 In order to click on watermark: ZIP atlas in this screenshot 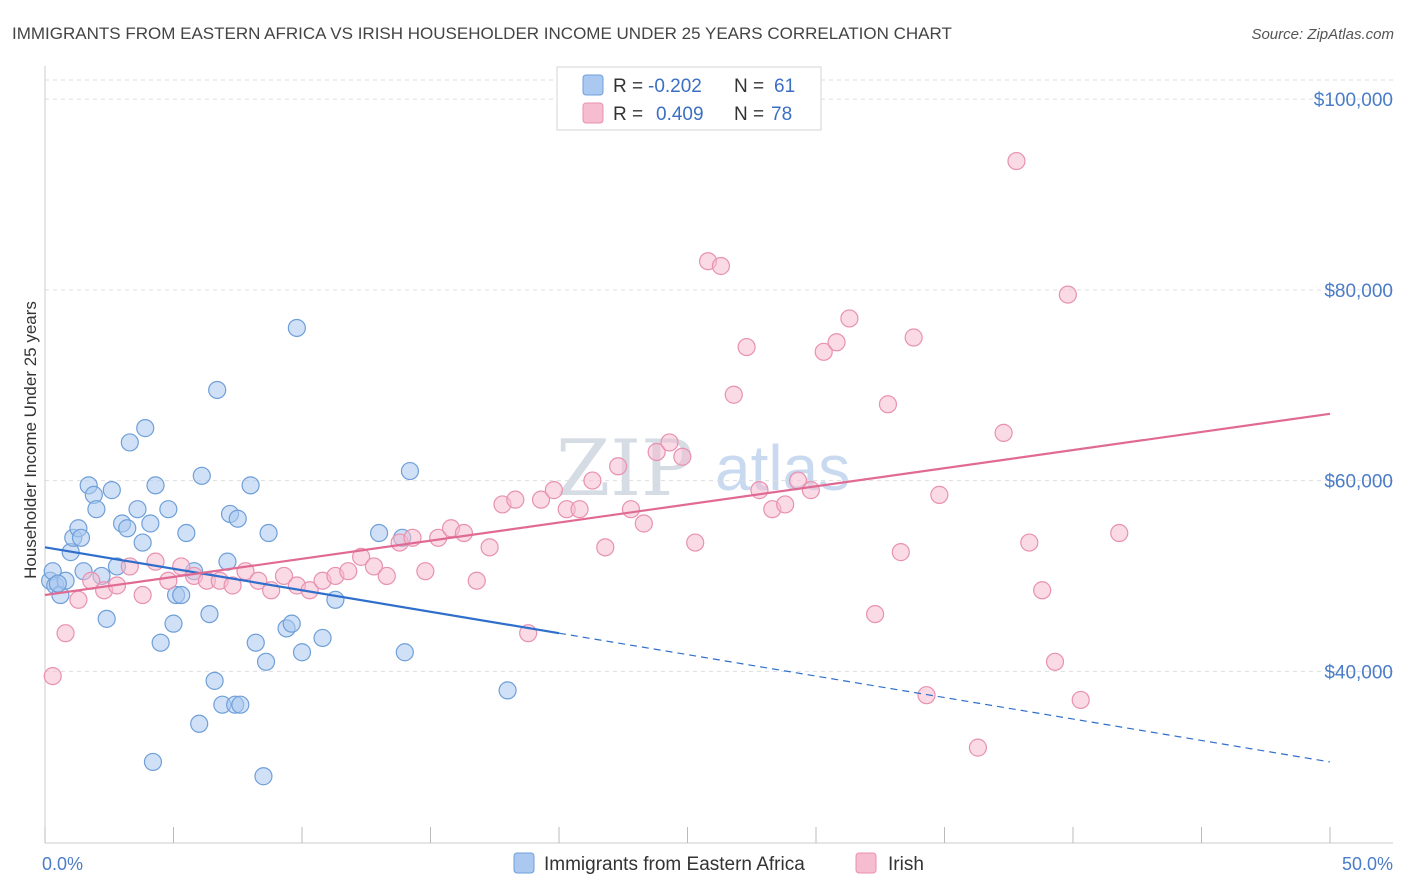, I will do `click(703, 469)`.